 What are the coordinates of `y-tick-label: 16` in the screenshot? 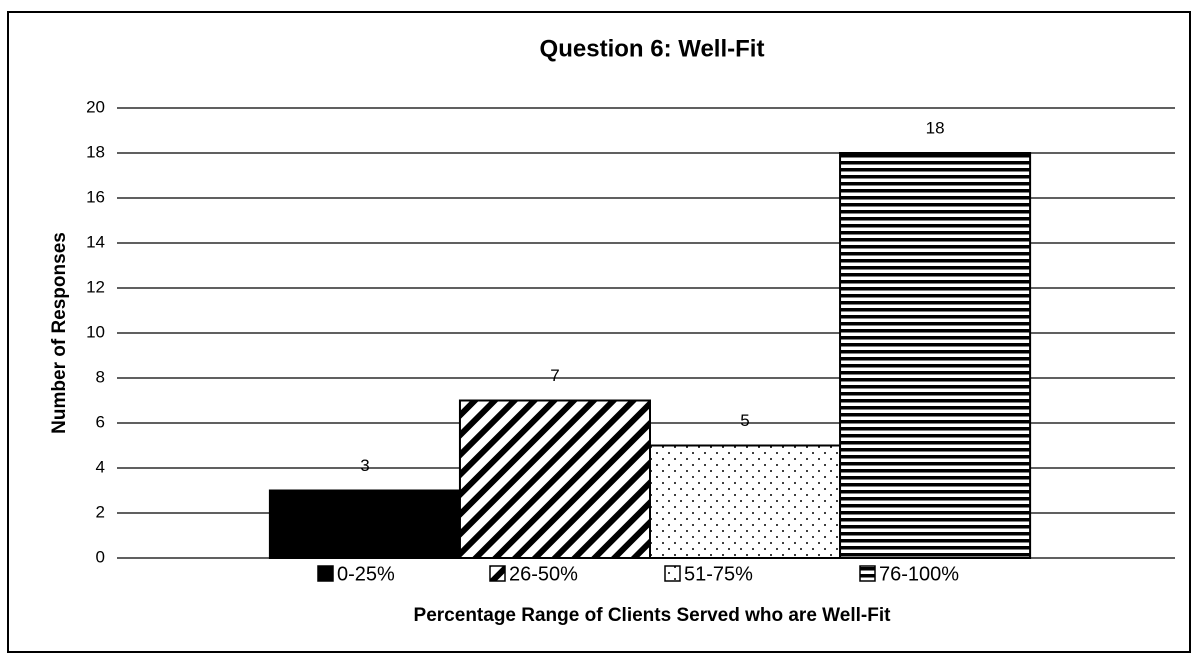 It's located at (95, 196).